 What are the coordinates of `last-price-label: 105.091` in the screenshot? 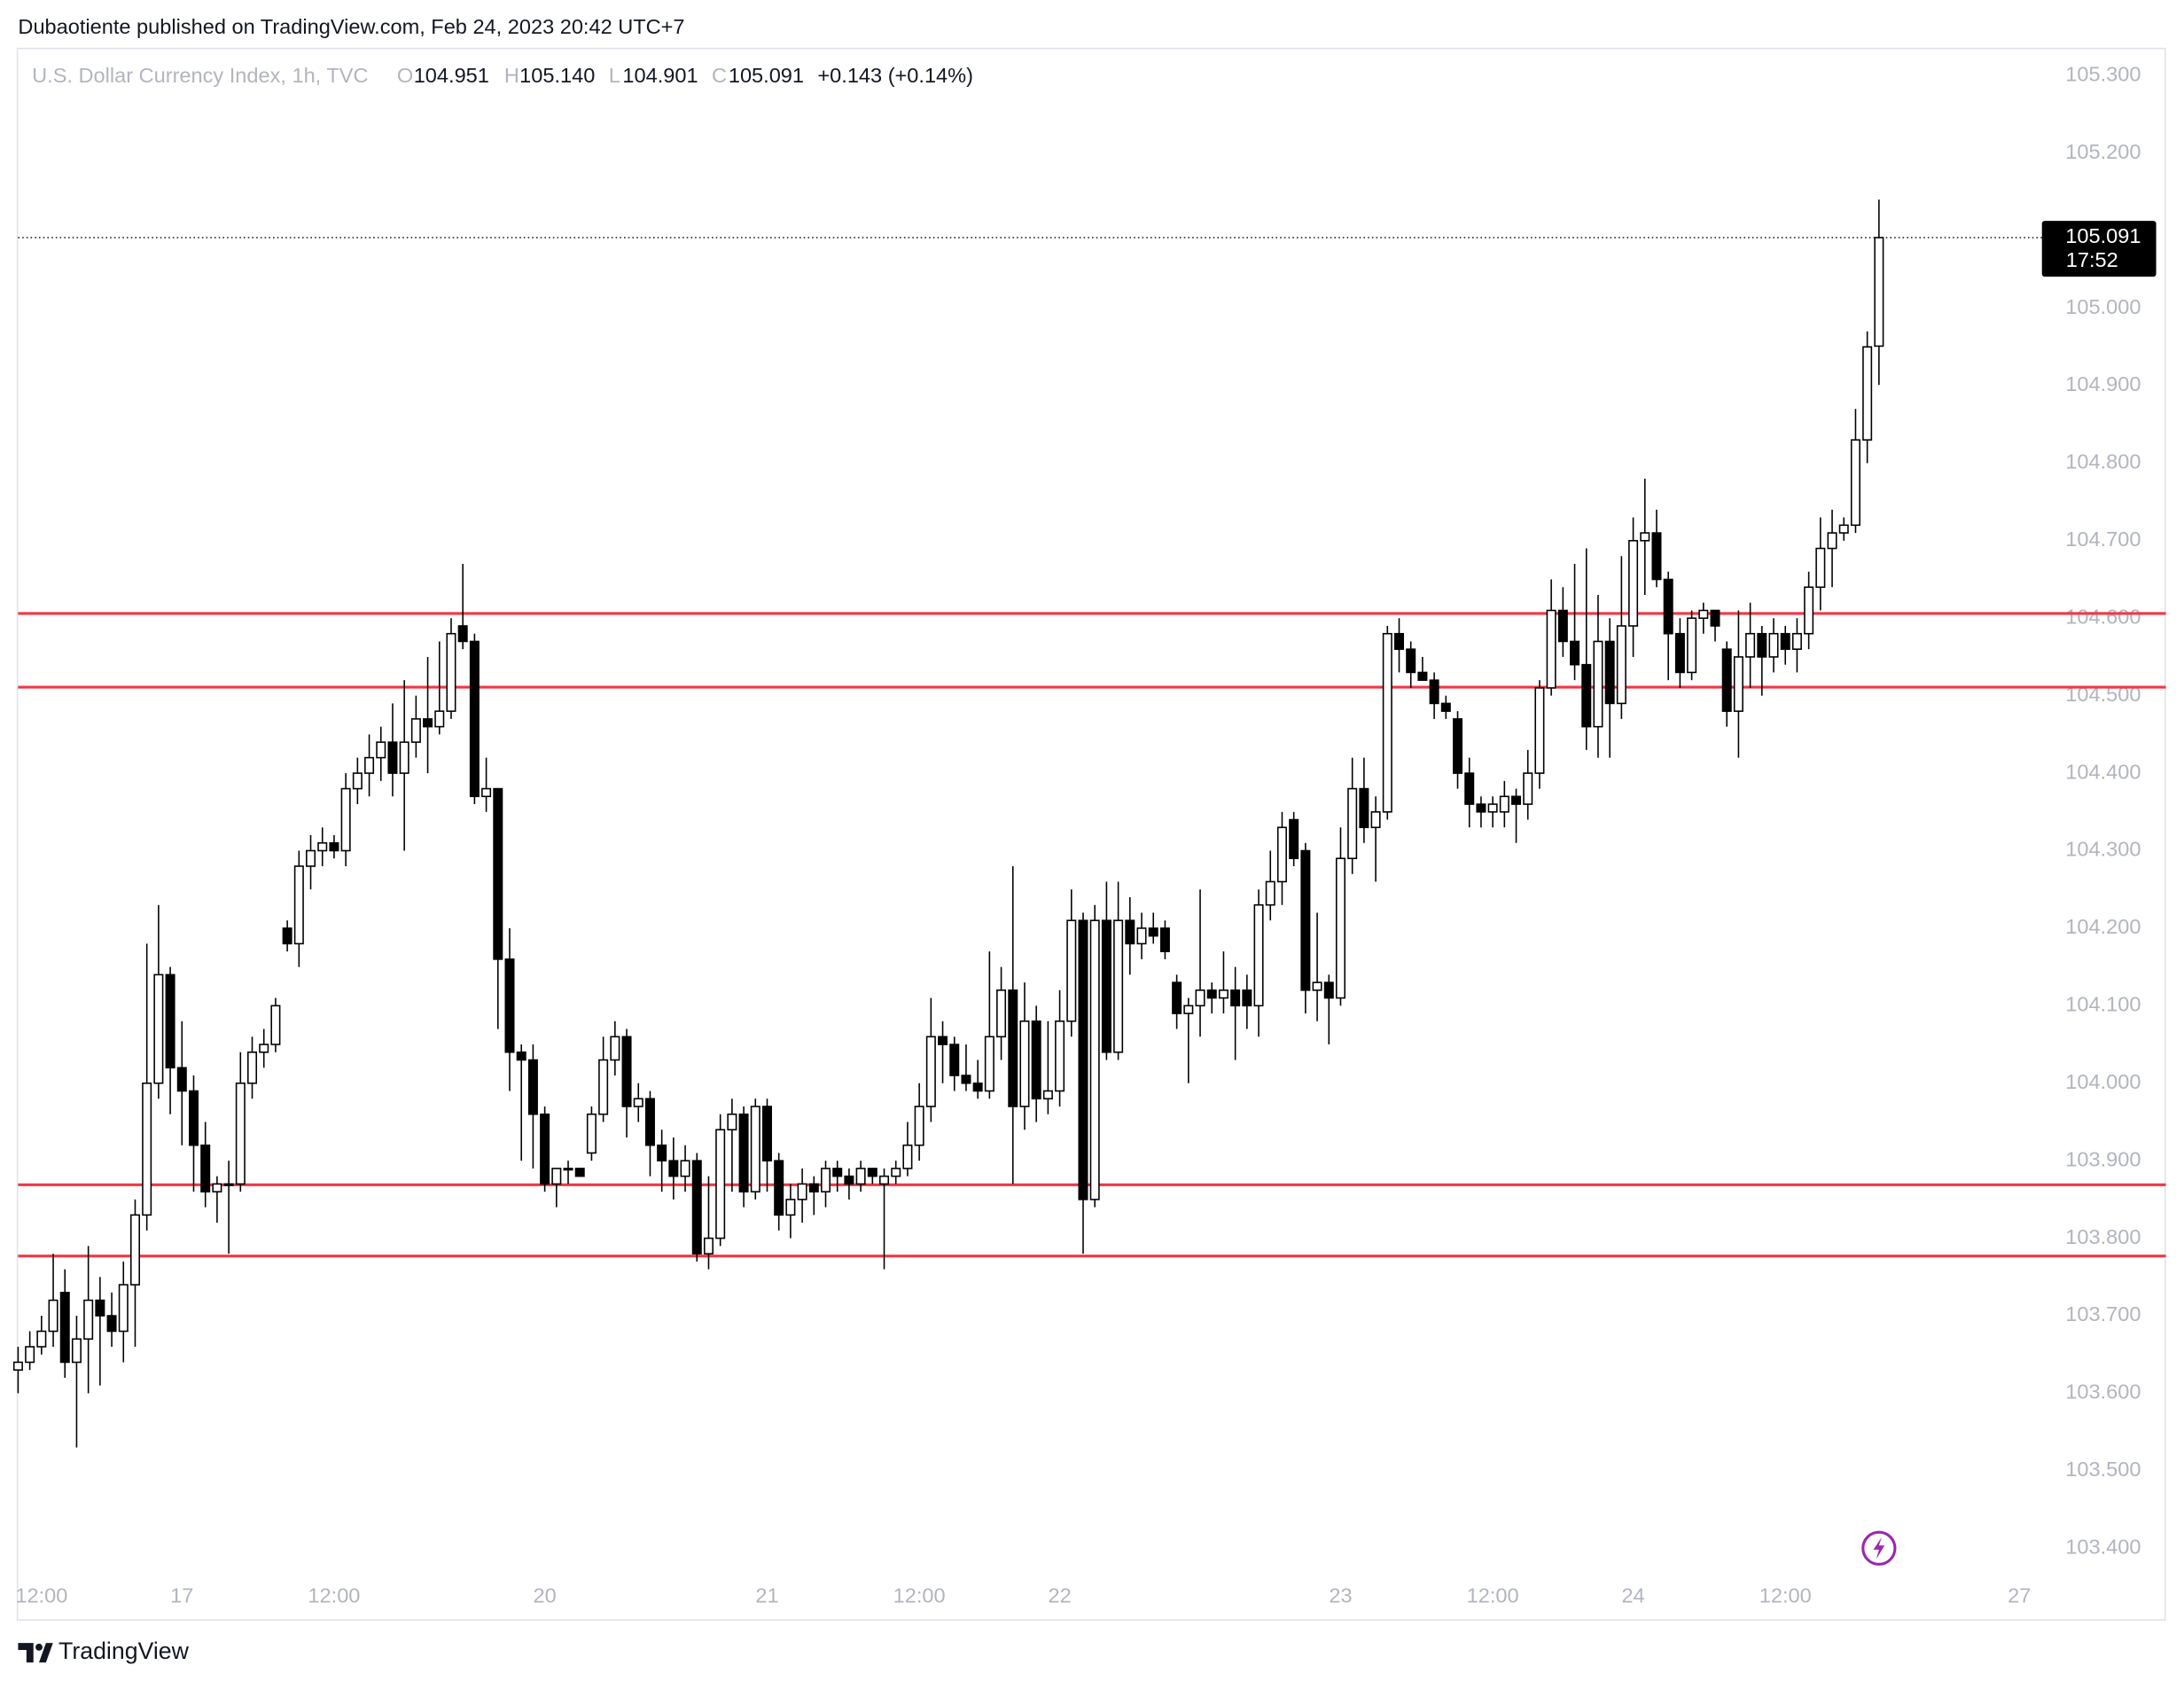 It's located at (2103, 235).